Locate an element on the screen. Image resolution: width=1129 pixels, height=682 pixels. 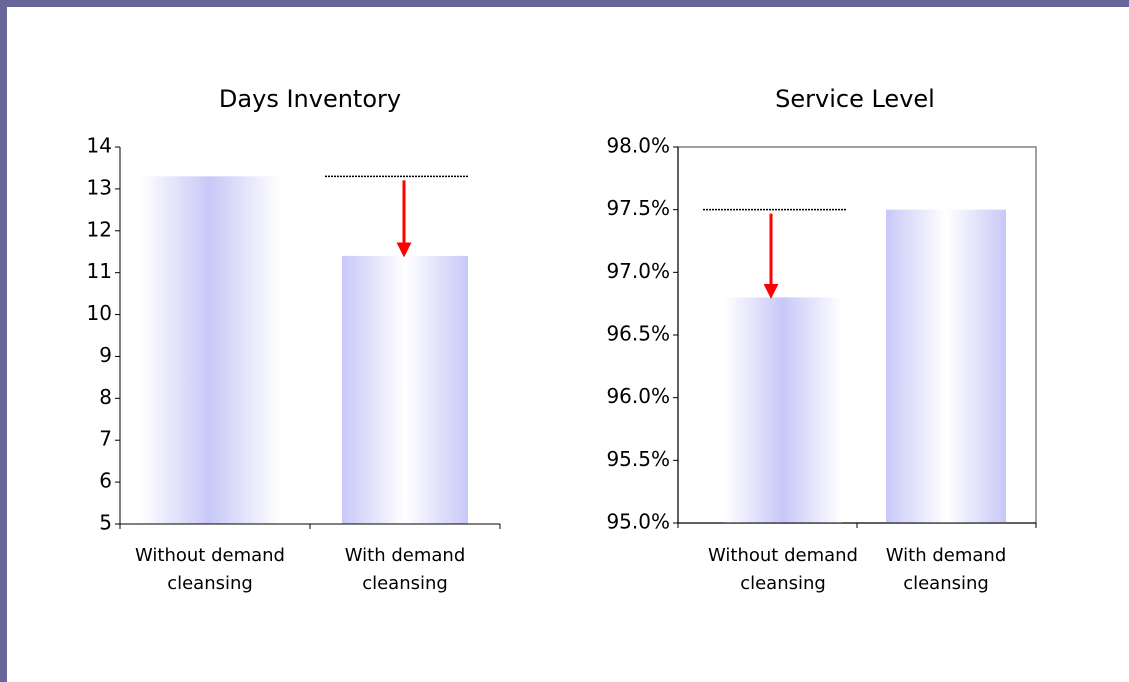
y-tick-label: 13 is located at coordinates (99, 187).